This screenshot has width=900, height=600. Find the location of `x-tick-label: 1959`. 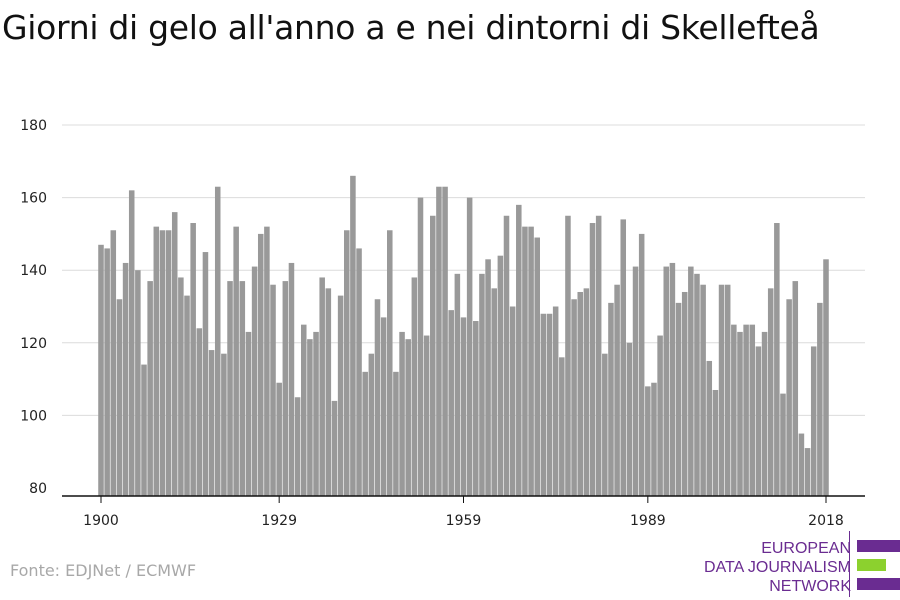

x-tick-label: 1959 is located at coordinates (464, 521).